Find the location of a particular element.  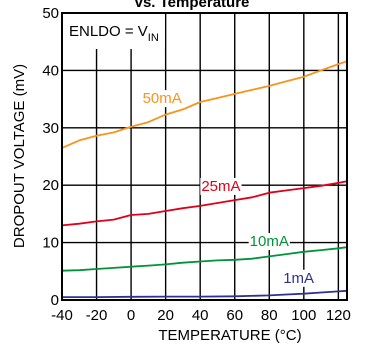

series-label-10mA: 10mA is located at coordinates (269, 241).